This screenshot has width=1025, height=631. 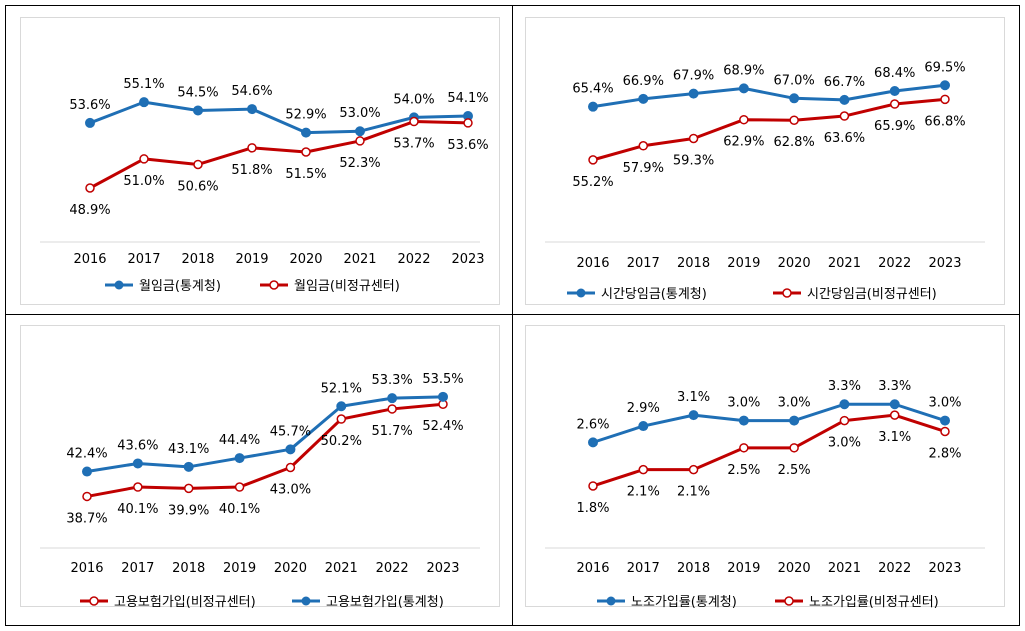 I want to click on data-label: 43.0%, so click(x=290, y=490).